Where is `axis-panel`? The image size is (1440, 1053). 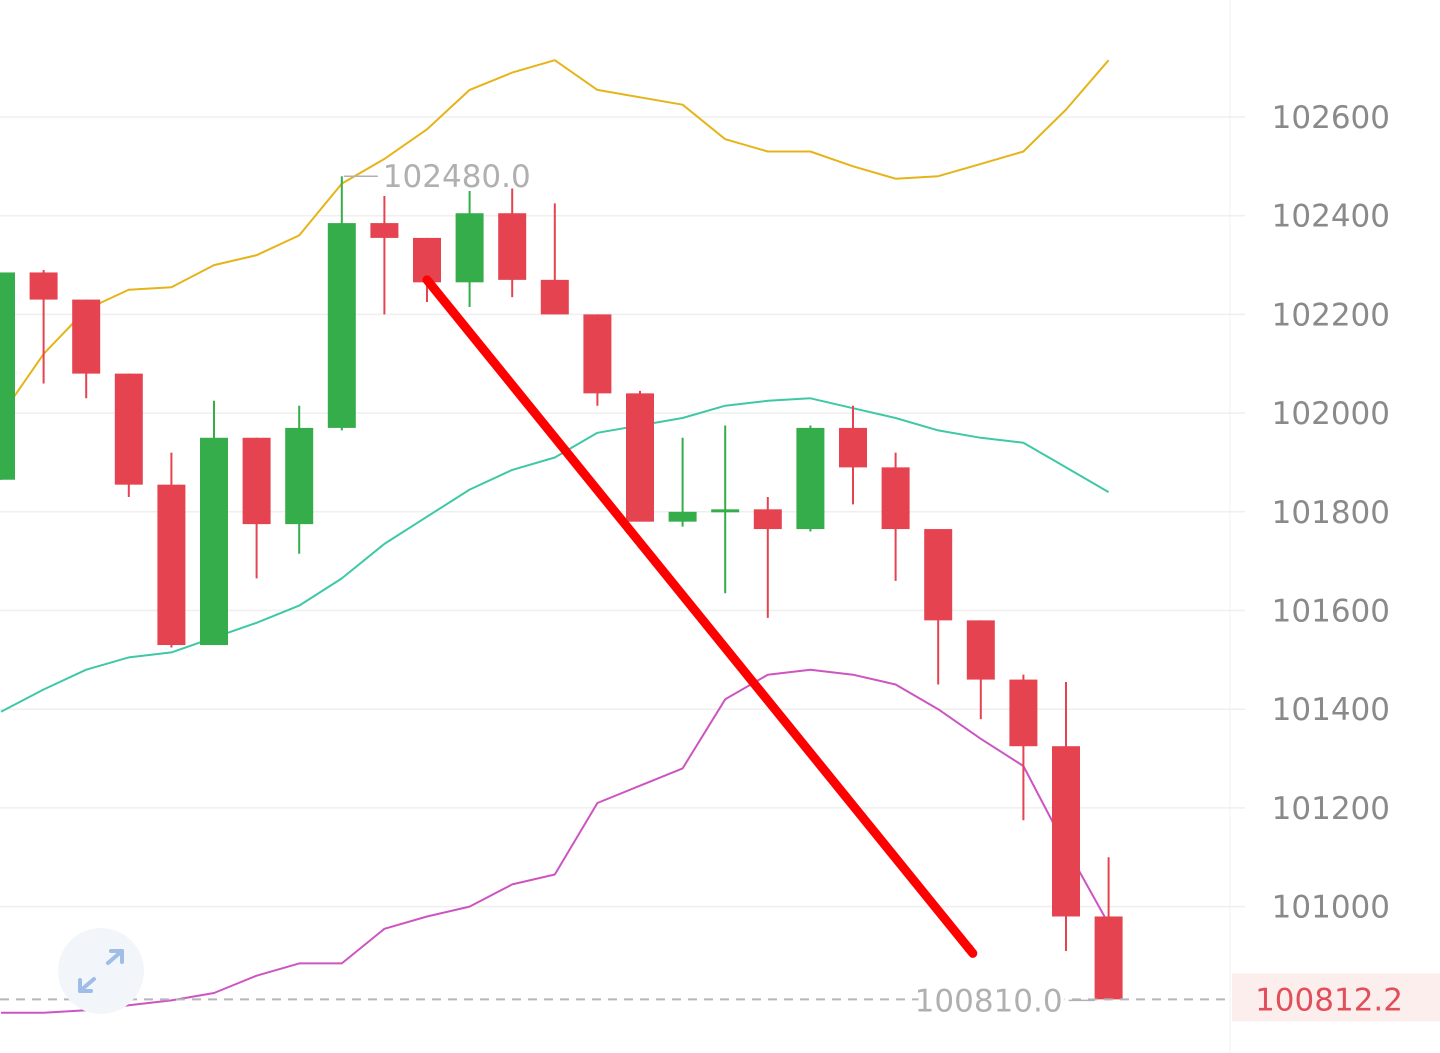
axis-panel is located at coordinates (1335, 526).